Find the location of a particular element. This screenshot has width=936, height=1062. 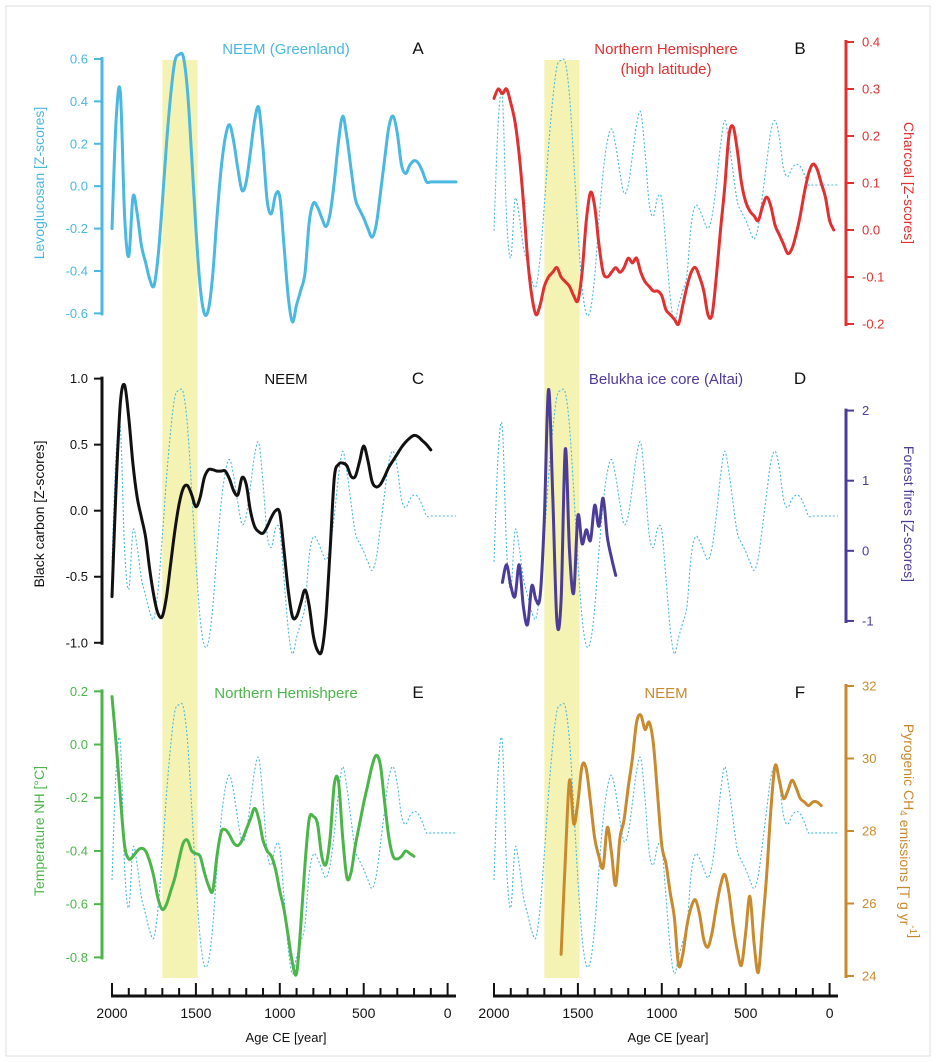

y-axis-label-part: ] is located at coordinates (915, 936).